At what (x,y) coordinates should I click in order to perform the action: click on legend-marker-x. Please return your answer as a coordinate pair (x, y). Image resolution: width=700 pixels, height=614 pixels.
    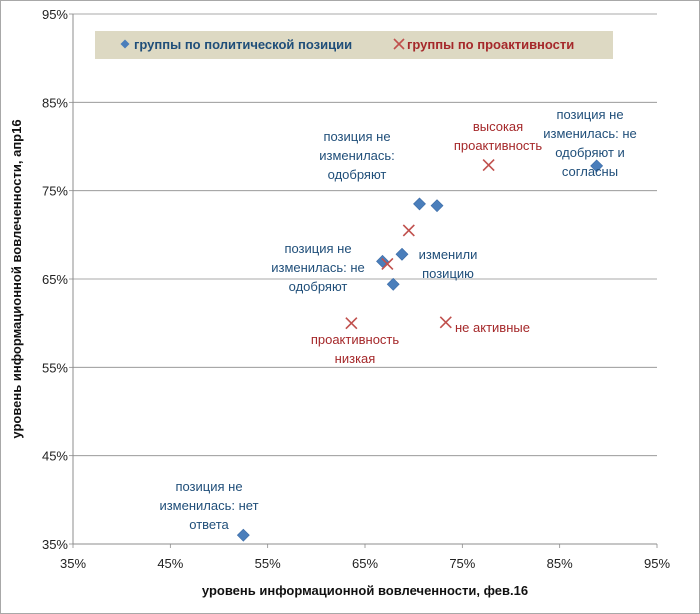
    Looking at the image, I should click on (399, 44).